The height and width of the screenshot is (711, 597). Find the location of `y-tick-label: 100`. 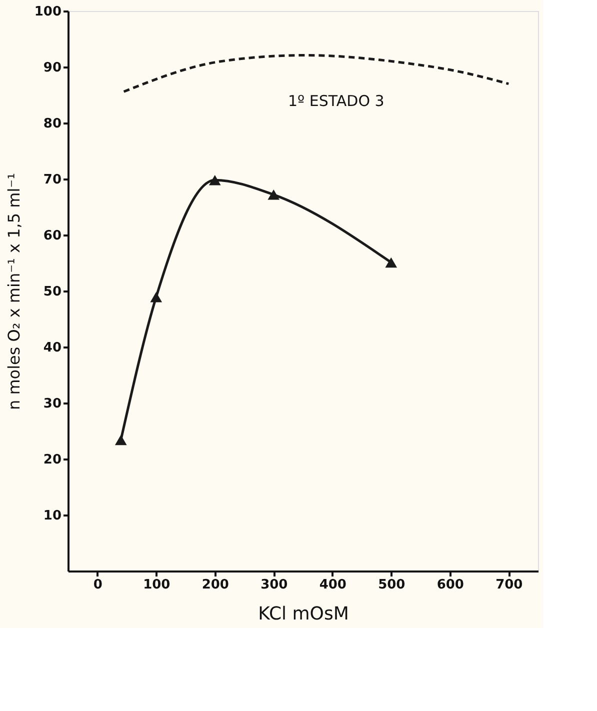

y-tick-label: 100 is located at coordinates (48, 12).